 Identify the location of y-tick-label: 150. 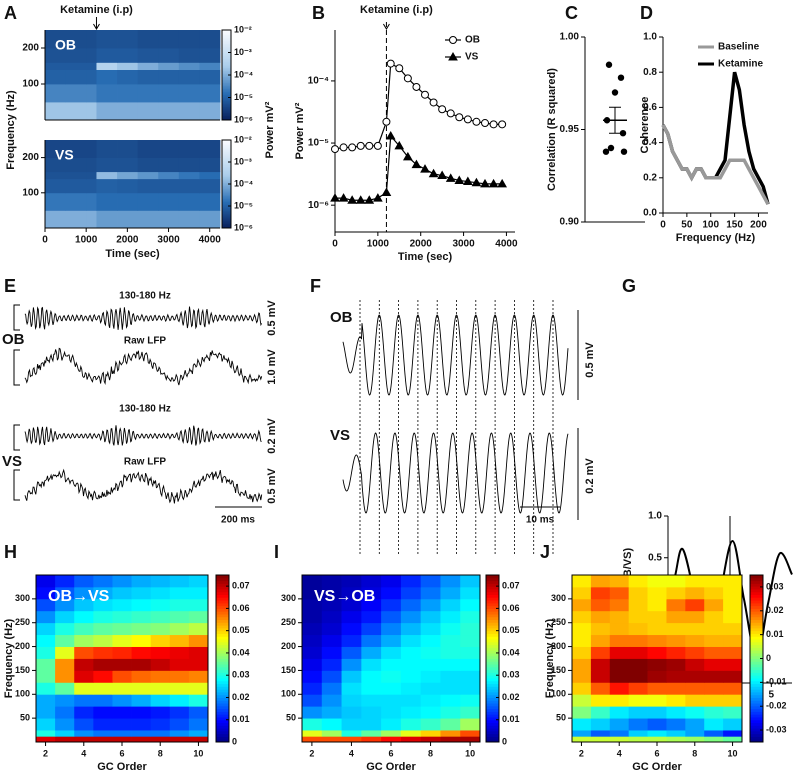
(22, 670).